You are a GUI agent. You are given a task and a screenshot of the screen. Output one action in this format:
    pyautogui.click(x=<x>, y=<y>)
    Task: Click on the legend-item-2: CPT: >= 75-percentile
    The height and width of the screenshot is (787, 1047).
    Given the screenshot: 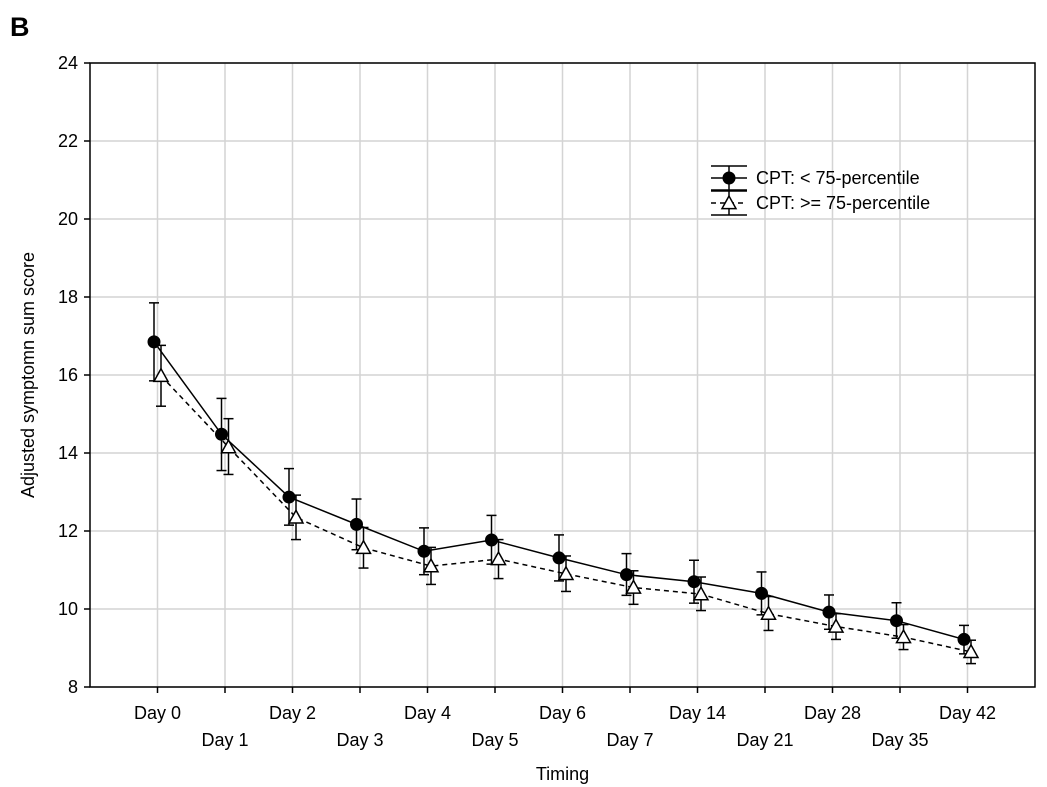 What is the action you would take?
    pyautogui.click(x=820, y=203)
    